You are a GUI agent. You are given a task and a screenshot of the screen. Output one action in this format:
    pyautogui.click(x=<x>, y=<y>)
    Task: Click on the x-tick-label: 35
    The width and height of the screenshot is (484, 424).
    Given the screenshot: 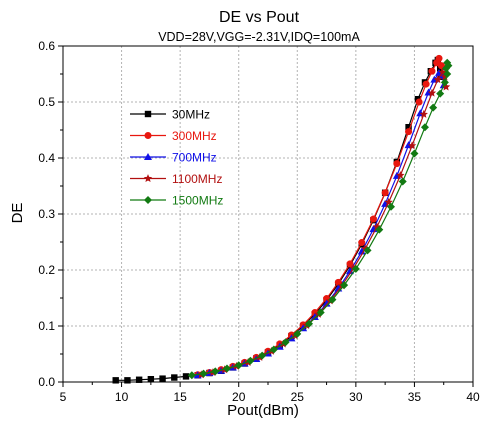 What is the action you would take?
    pyautogui.click(x=415, y=397)
    